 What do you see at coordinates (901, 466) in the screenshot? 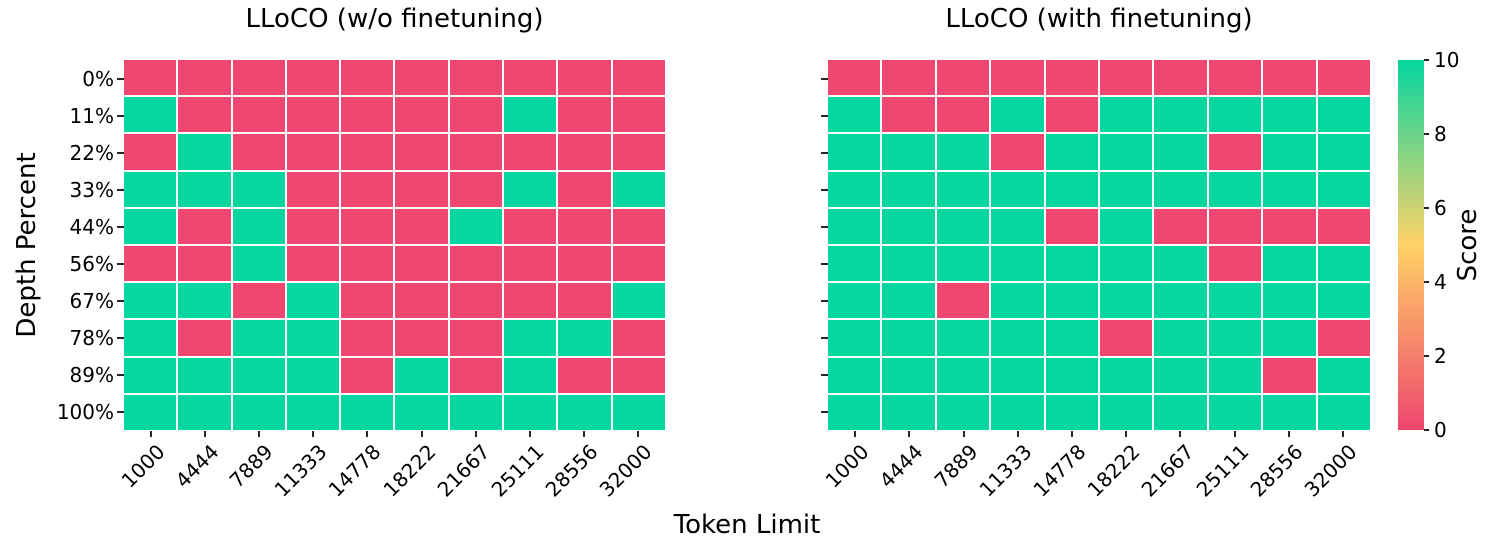
I see `x-tick-label: 4444` at bounding box center [901, 466].